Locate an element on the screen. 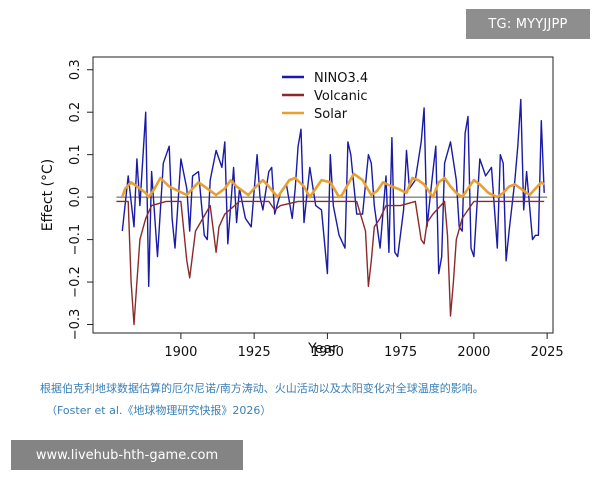 The width and height of the screenshot is (600, 480). legend-label: Solar is located at coordinates (331, 114).